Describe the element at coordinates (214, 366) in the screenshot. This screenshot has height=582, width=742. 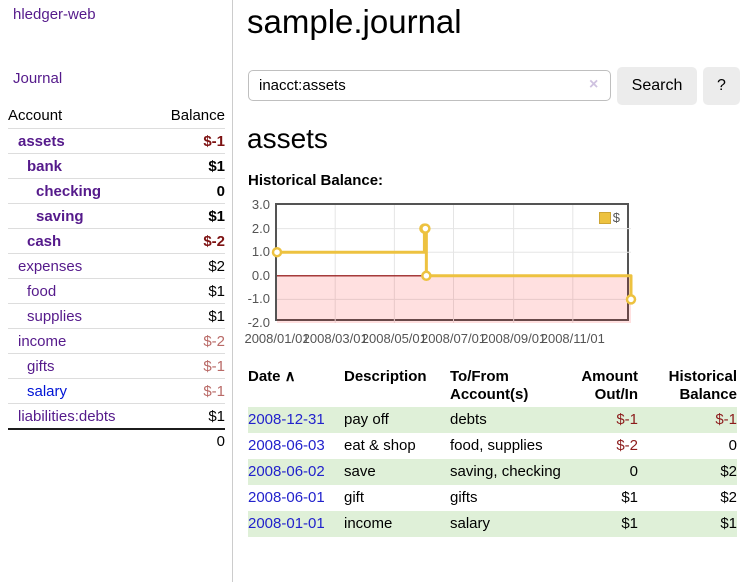
I see `account-balance: $-1` at that location.